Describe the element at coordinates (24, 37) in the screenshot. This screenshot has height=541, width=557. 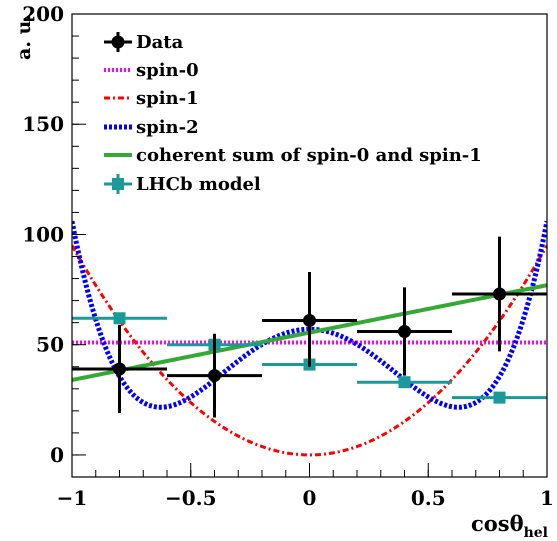
I see `y-axis-label: a. u.` at that location.